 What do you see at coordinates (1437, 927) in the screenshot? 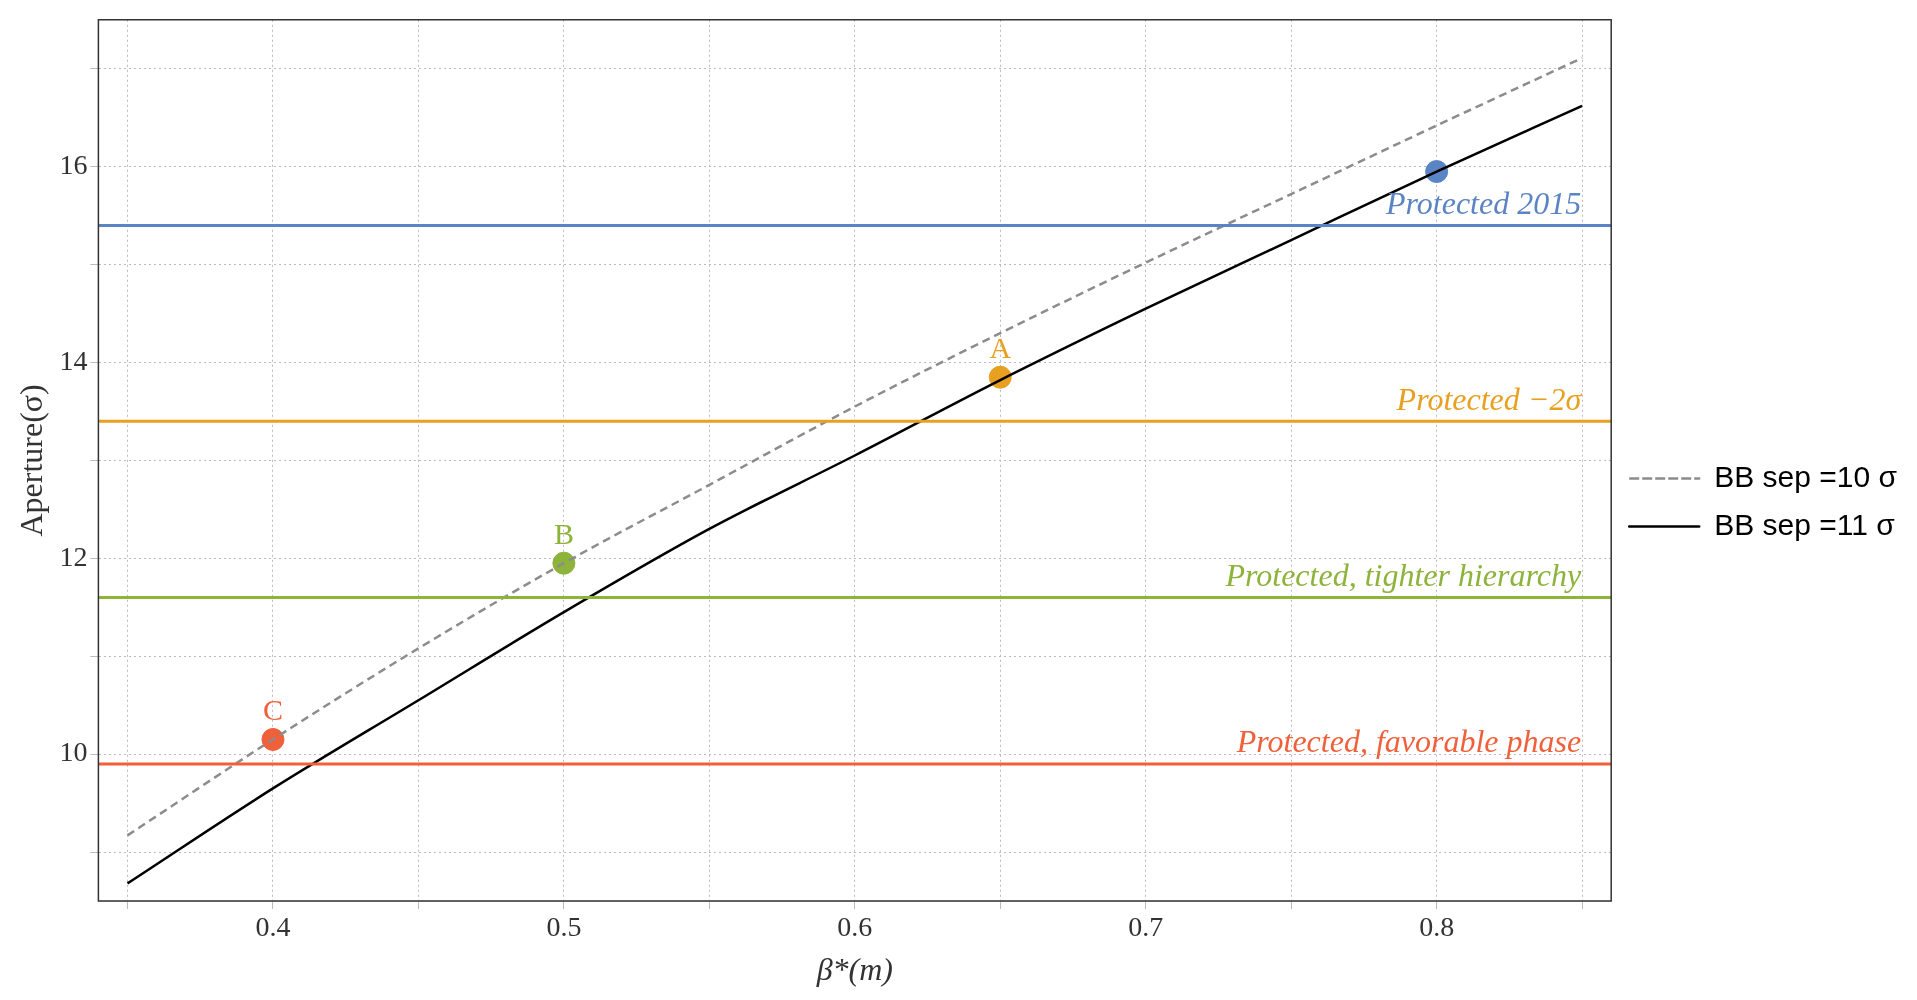
I see `x-tick-label: 0.8` at bounding box center [1437, 927].